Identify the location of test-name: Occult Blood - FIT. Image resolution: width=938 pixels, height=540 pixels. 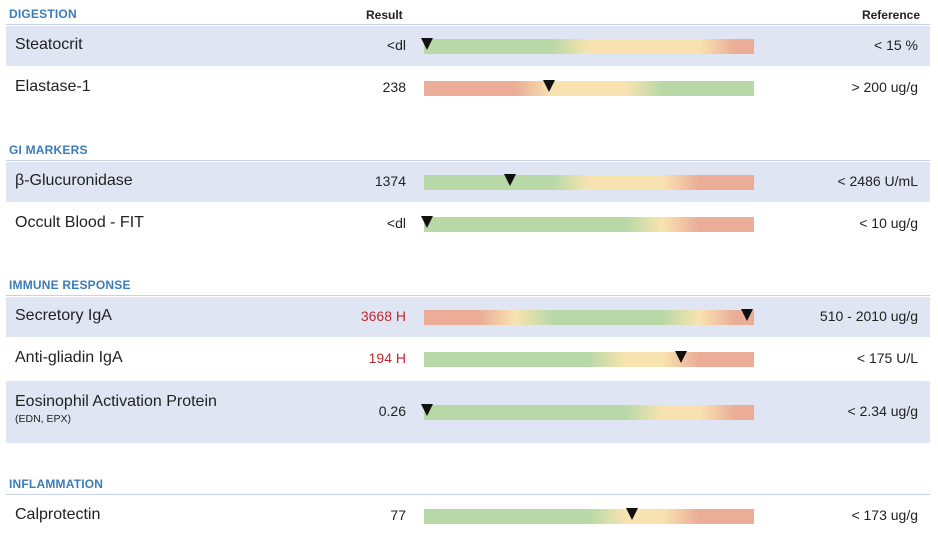
(79, 222).